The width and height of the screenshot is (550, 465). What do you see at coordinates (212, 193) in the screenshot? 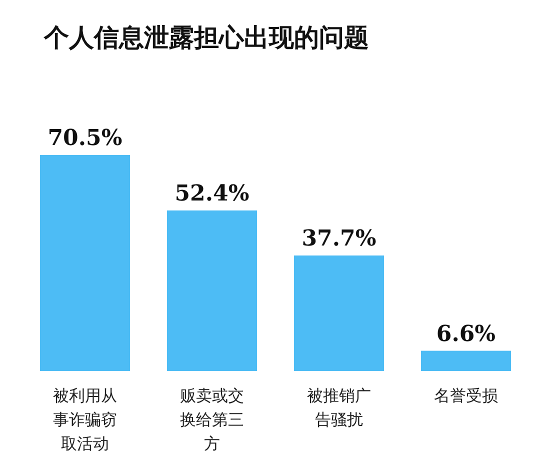
I see `data-label: 52.4%` at bounding box center [212, 193].